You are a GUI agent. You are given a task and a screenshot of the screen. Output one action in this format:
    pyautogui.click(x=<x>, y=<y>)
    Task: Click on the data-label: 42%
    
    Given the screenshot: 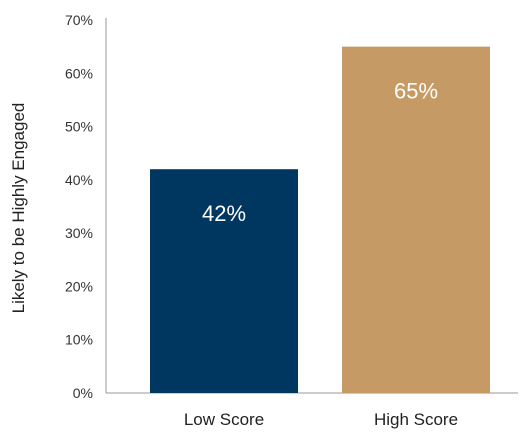 What is the action you would take?
    pyautogui.click(x=224, y=213)
    